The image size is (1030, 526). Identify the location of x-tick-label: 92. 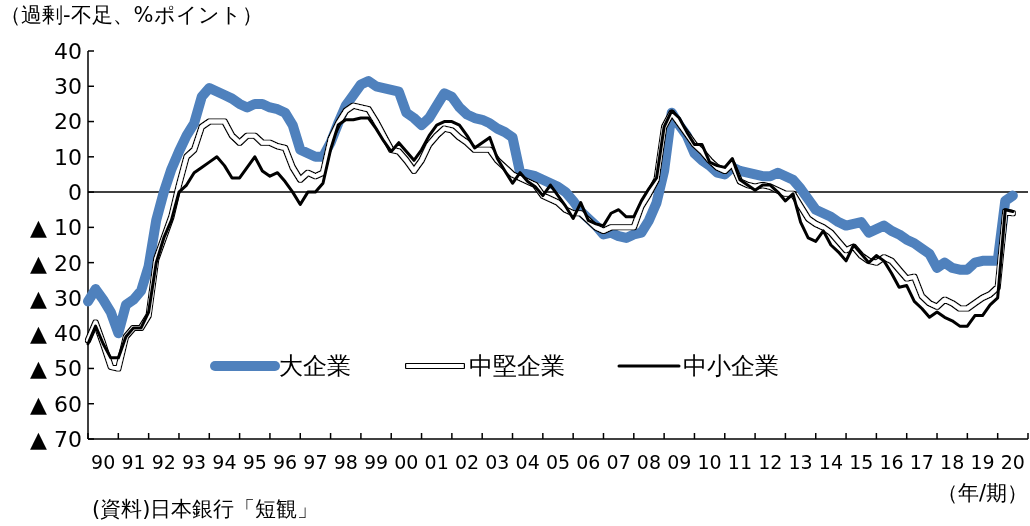
(163, 462).